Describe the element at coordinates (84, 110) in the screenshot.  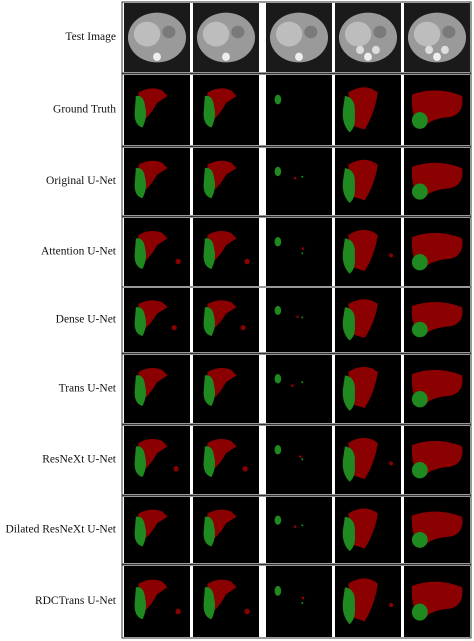
I see `row-label: Ground Truth` at that location.